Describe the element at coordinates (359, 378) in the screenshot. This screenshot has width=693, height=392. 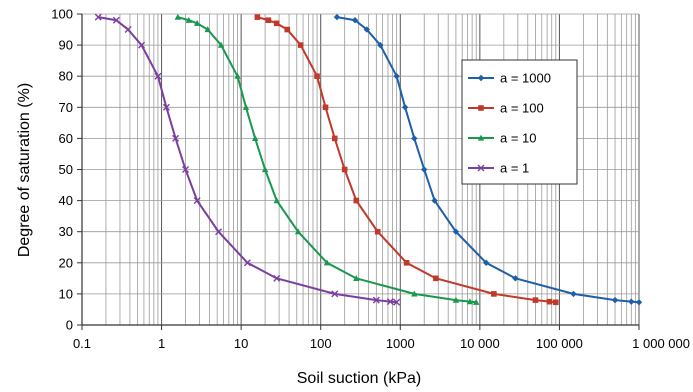
I see `x-axis-title: Soil suction (kPa)` at that location.